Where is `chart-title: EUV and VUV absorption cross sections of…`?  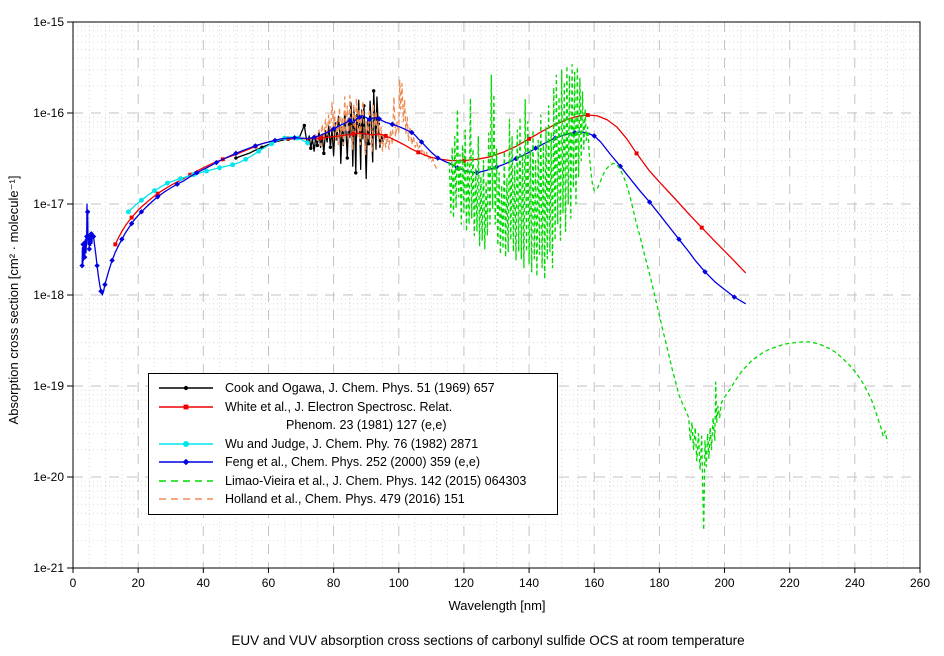
chart-title: EUV and VUV absorption cross sections of… is located at coordinates (488, 640).